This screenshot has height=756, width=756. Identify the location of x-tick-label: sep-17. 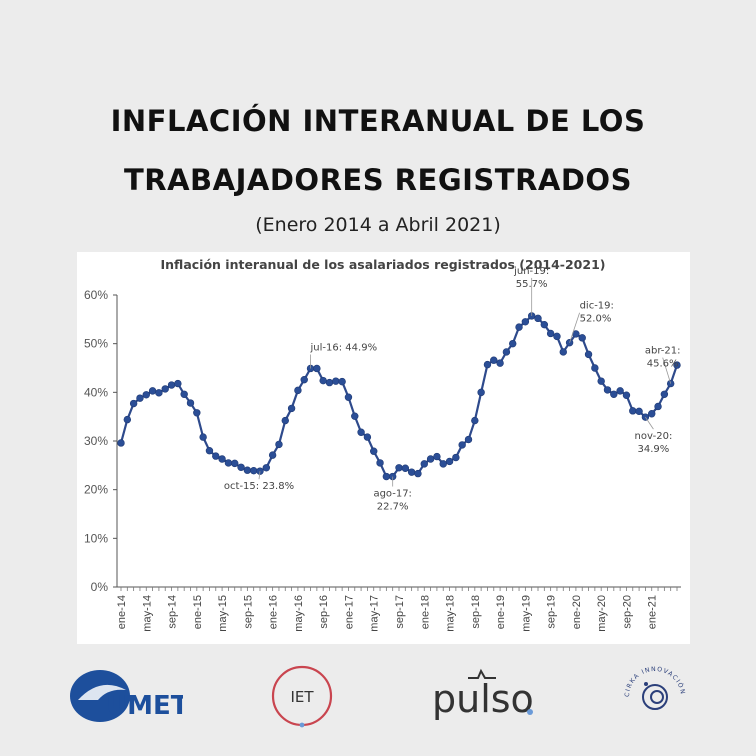
(400, 612).